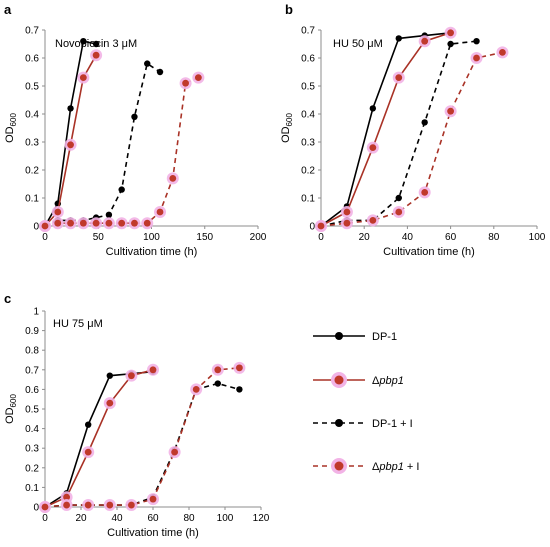 The height and width of the screenshot is (547, 550). Describe the element at coordinates (153, 518) in the screenshot. I see `x-tick-label: 60` at that location.